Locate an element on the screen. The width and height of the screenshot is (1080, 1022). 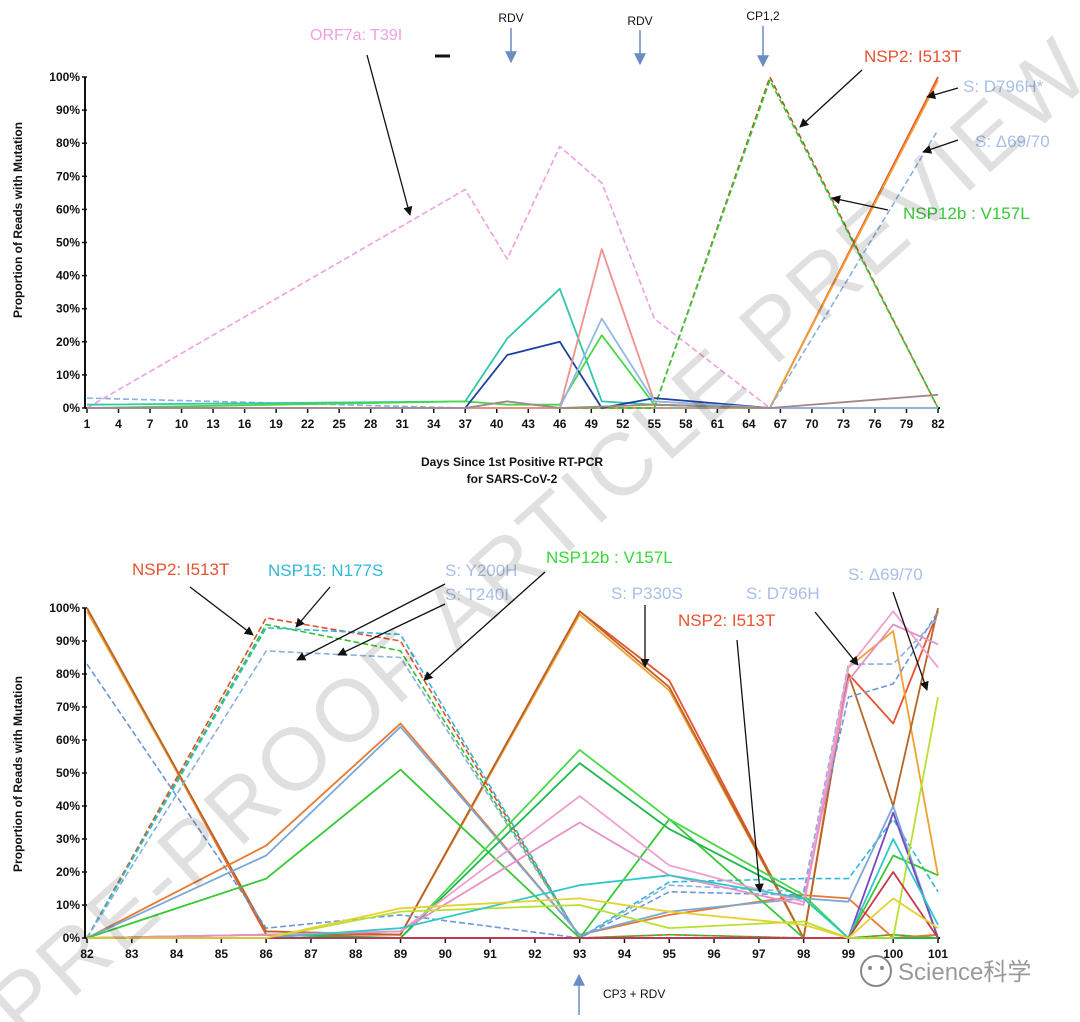
x-tick-label: 100 is located at coordinates (893, 954).